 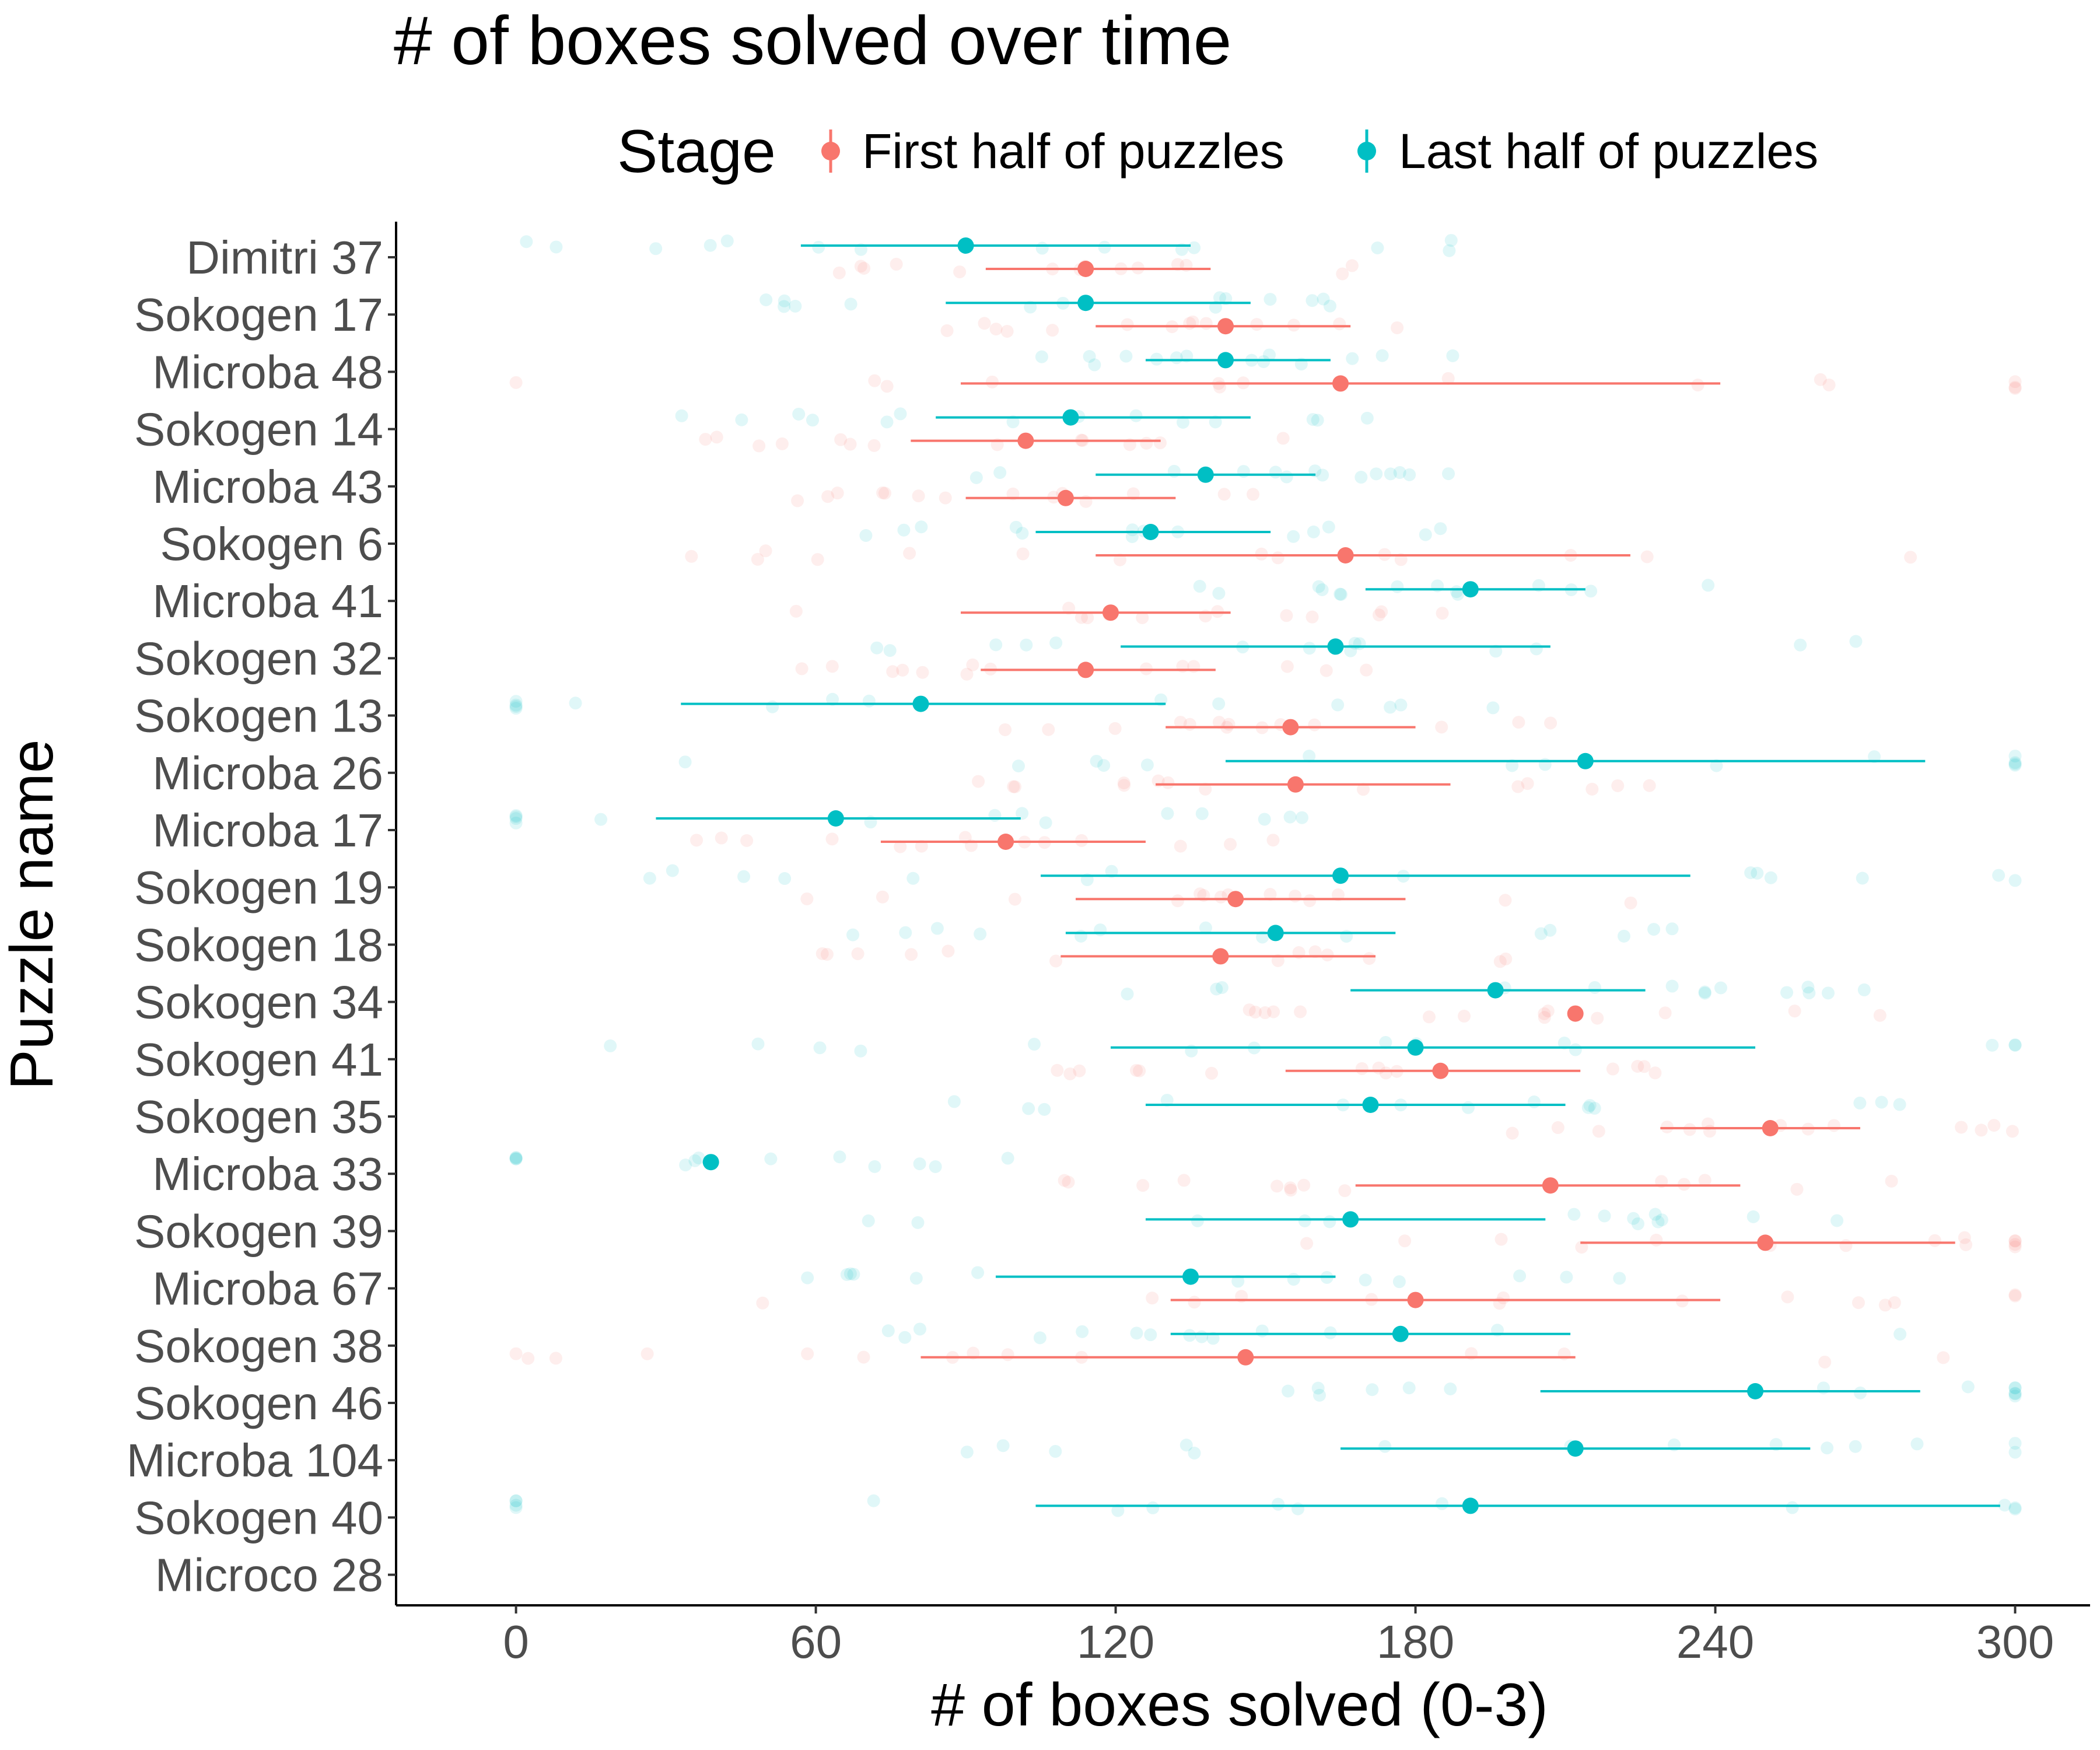 I want to click on legend-key-first-half, so click(x=830, y=152).